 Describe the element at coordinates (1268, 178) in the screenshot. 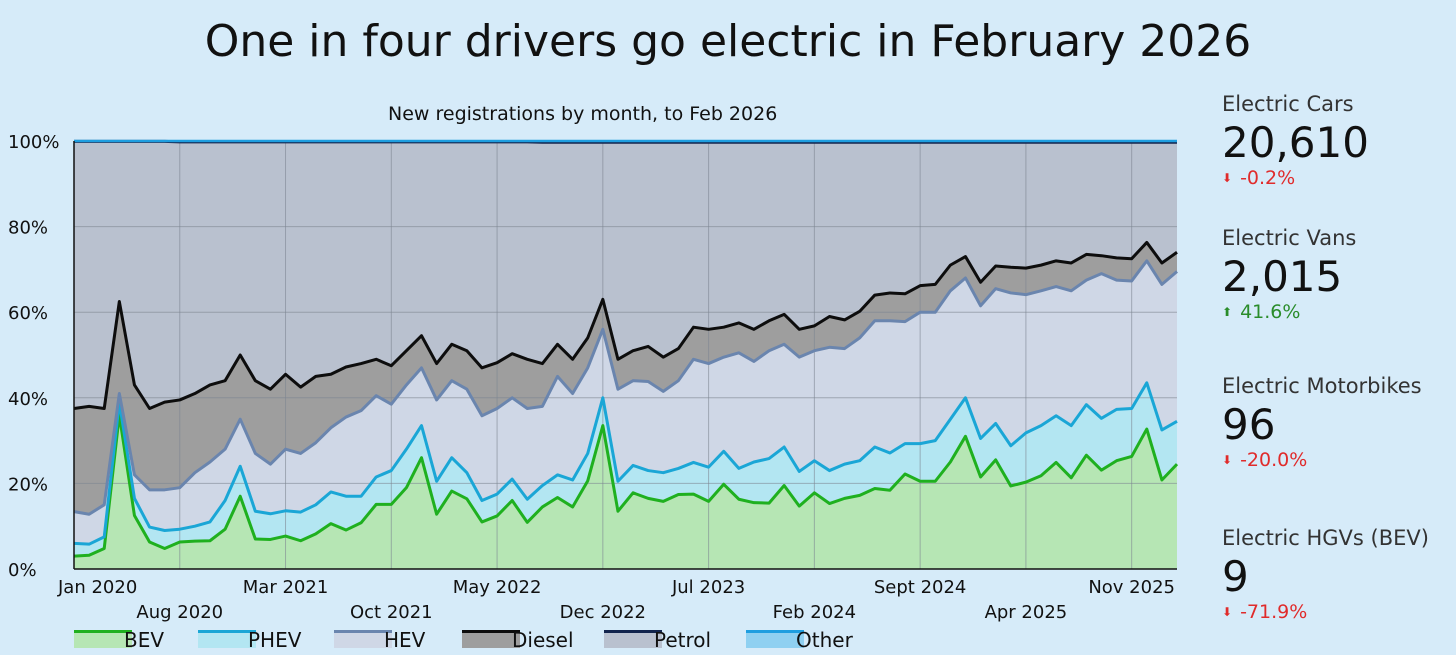

I see `stat-change-value: -0.2%` at that location.